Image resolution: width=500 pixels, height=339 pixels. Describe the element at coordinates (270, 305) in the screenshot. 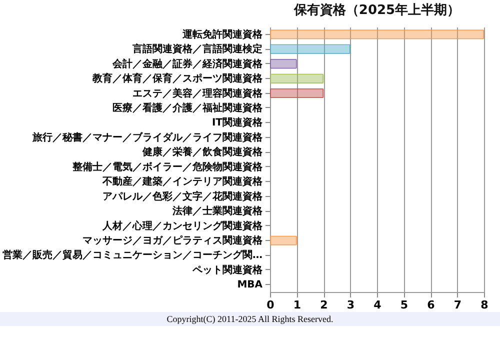

I see `x-tick-label: 0` at that location.